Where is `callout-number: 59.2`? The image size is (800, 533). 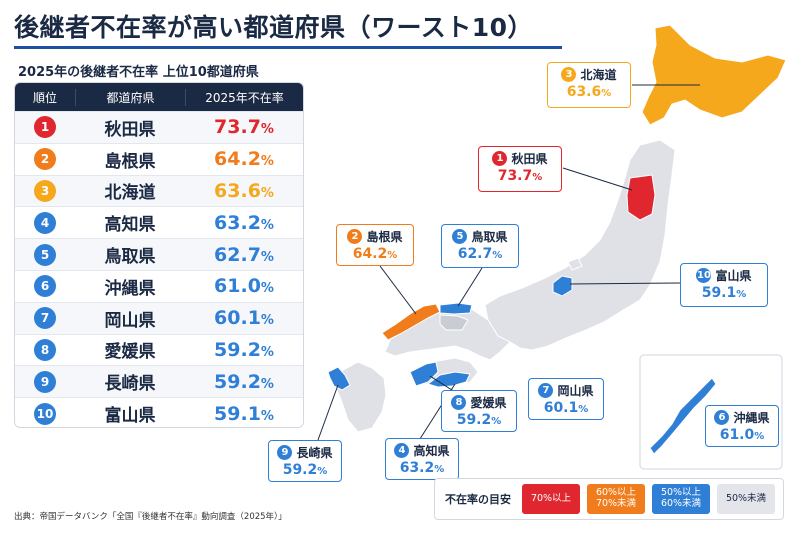
callout-number: 59.2 is located at coordinates (300, 470).